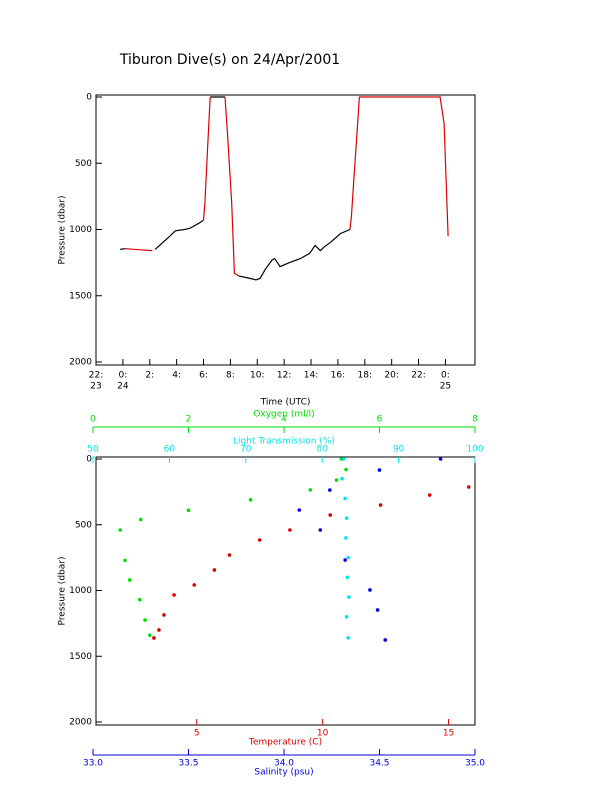  Describe the element at coordinates (284, 442) in the screenshot. I see `x-axis-label: Light Transmission (%)` at that location.